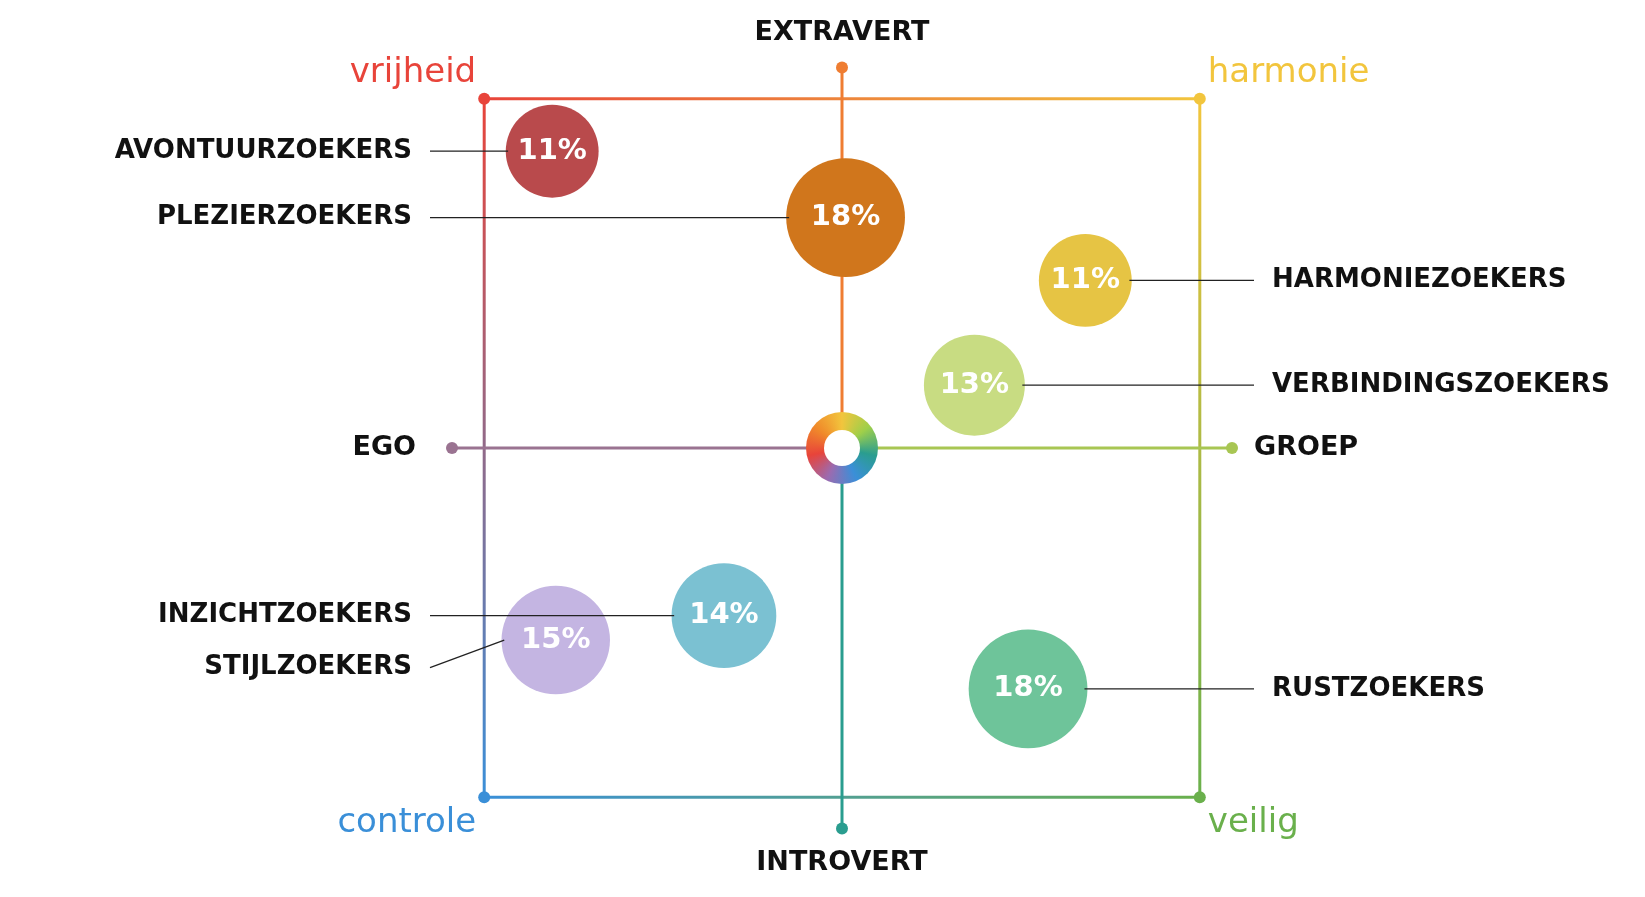  Describe the element at coordinates (407, 820) in the screenshot. I see `text: controle` at that location.